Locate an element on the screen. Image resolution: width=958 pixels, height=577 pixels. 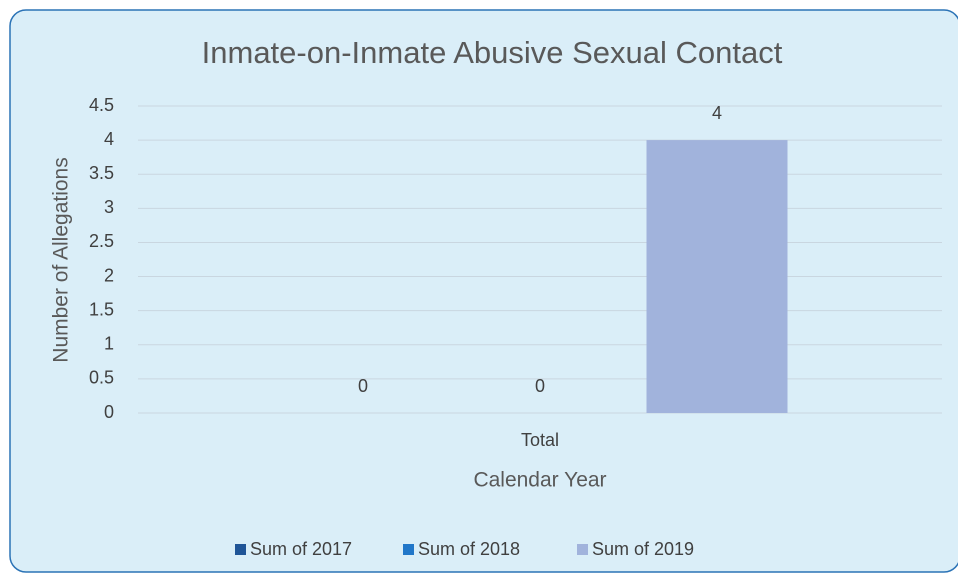
x-tick-label: Total is located at coordinates (540, 440).